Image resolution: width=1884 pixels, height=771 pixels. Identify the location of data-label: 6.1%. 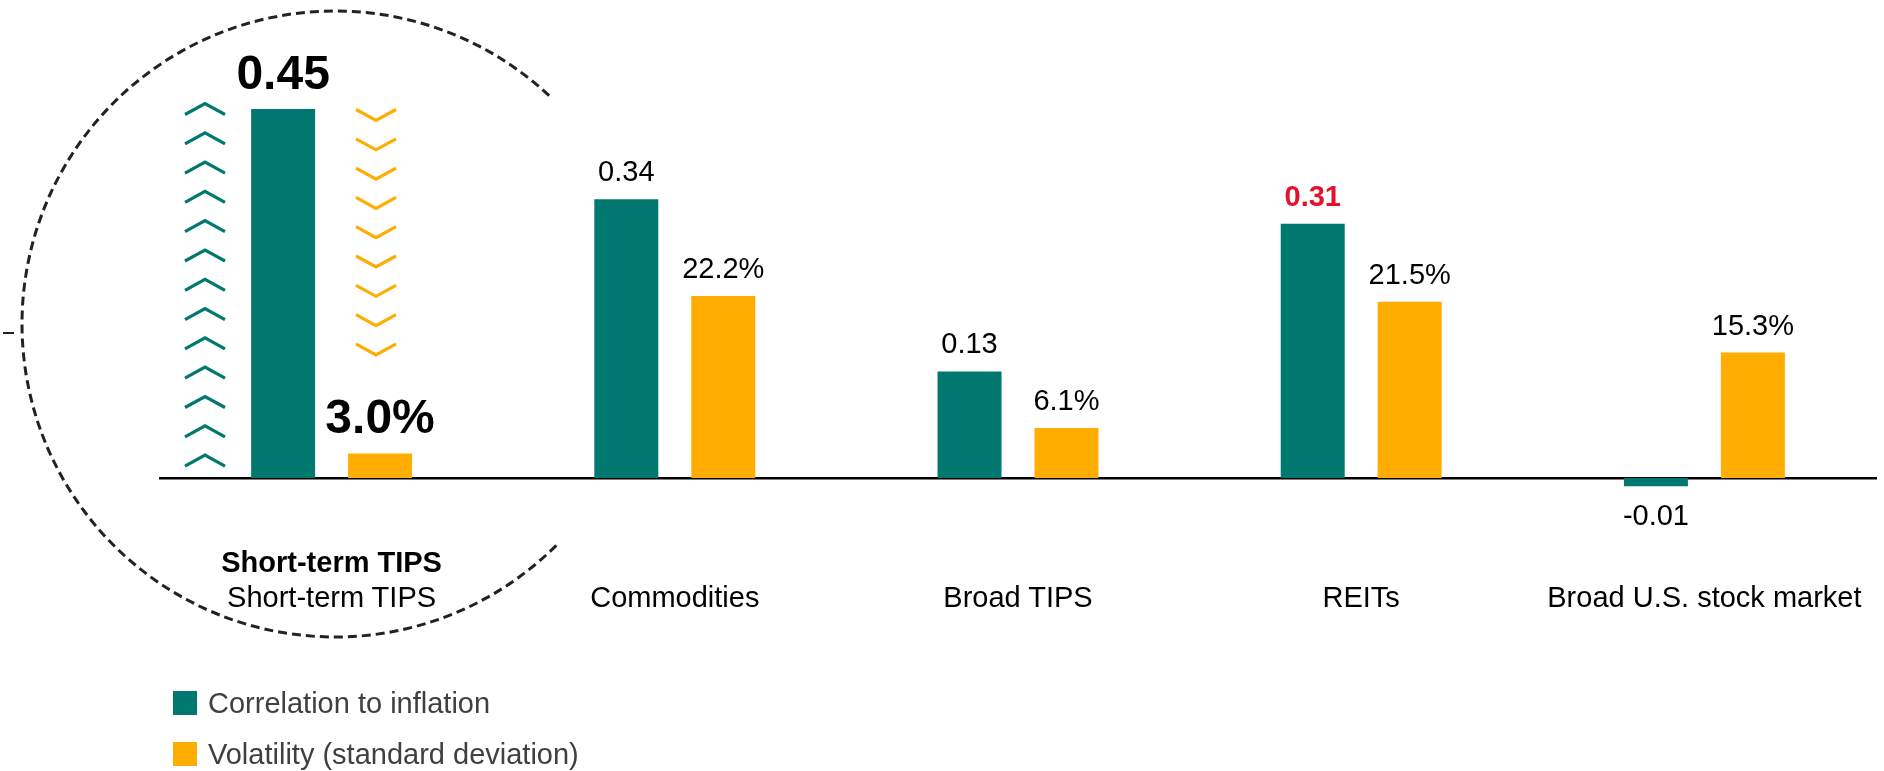
(1066, 399).